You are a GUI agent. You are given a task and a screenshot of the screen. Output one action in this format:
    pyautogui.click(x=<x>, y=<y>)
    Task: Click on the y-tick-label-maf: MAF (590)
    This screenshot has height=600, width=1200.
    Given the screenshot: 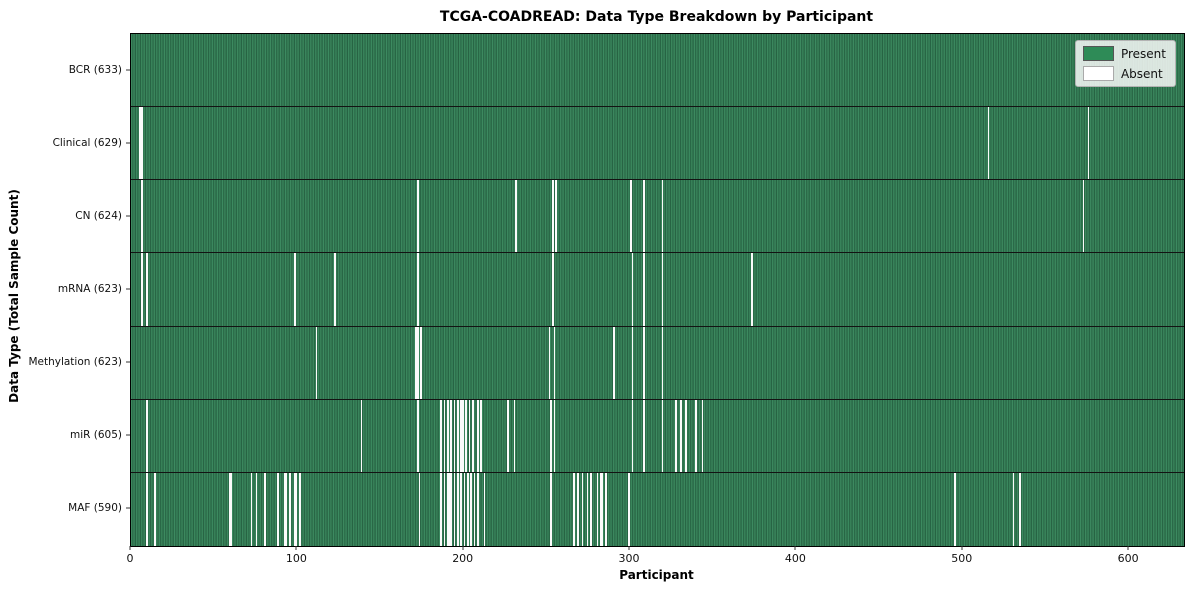 What is the action you would take?
    pyautogui.click(x=95, y=508)
    